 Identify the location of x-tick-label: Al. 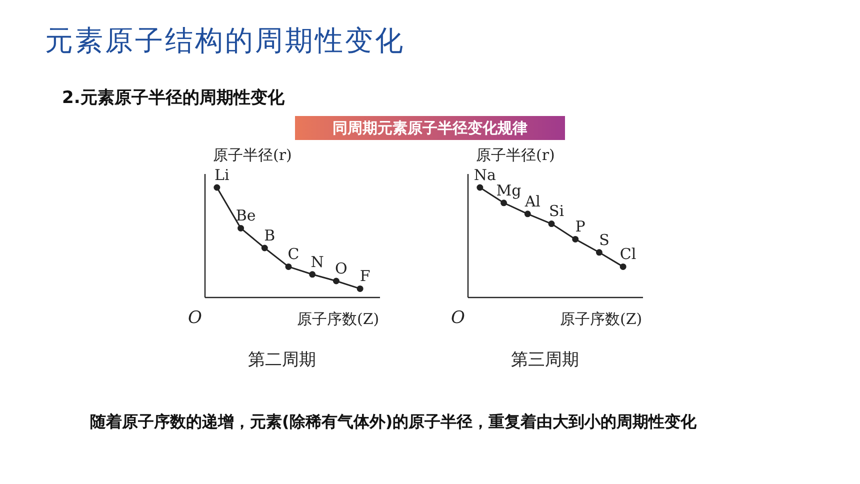
(532, 201).